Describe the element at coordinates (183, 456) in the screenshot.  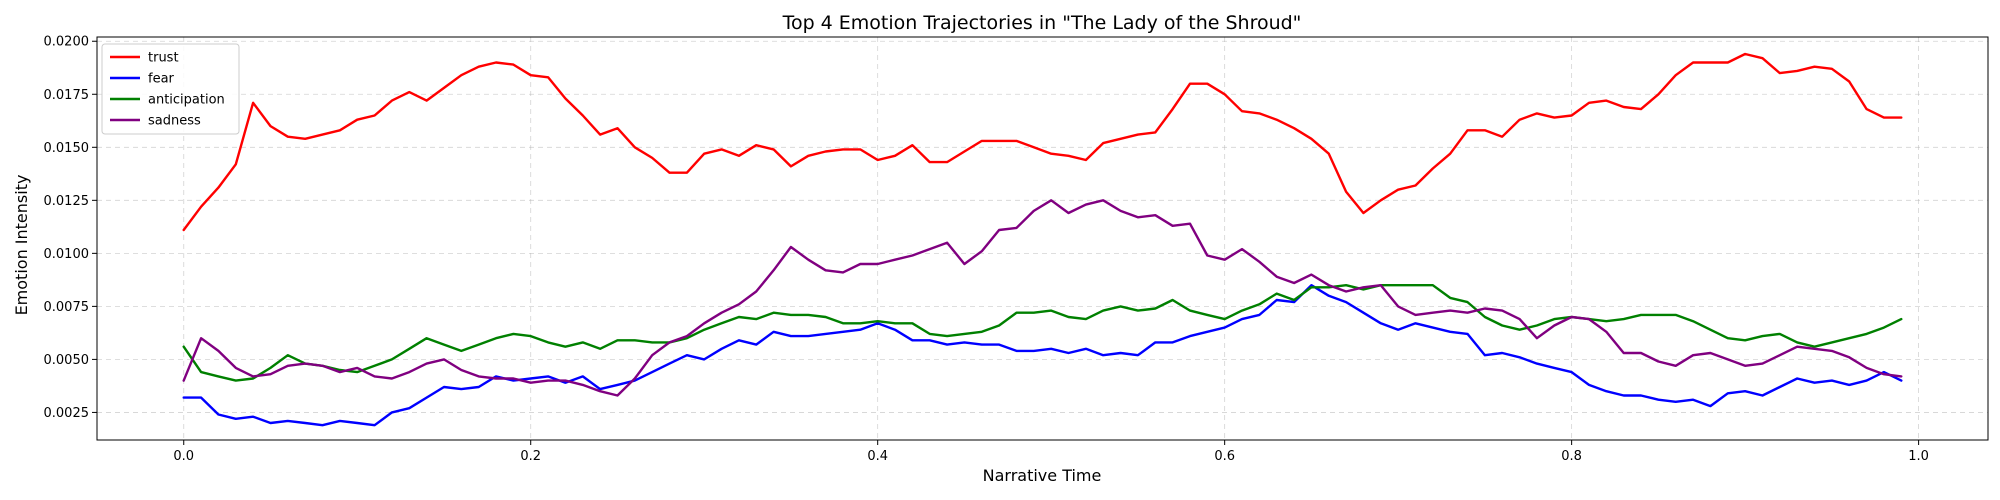
I see `x-tick-label: 0.0` at that location.